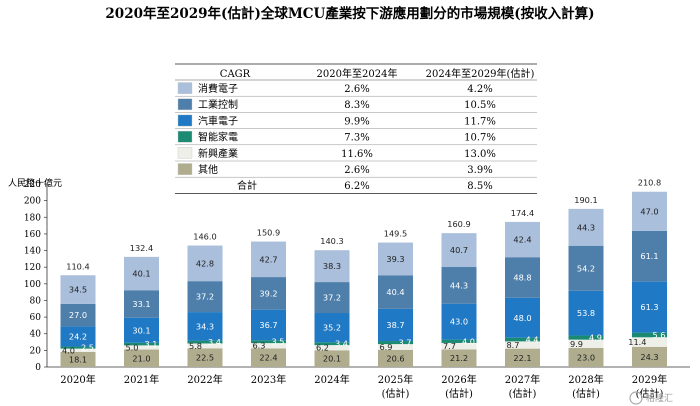 Image resolution: width=700 pixels, height=406 pixels. I want to click on table-header-period1: 2020年至2024年, so click(357, 73).